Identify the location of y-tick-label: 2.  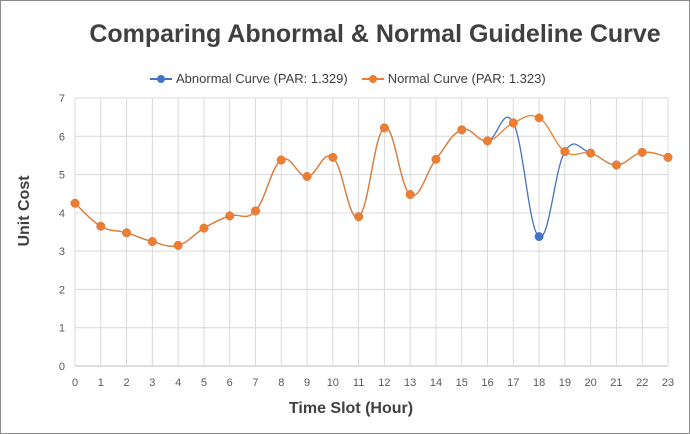
(62, 290).